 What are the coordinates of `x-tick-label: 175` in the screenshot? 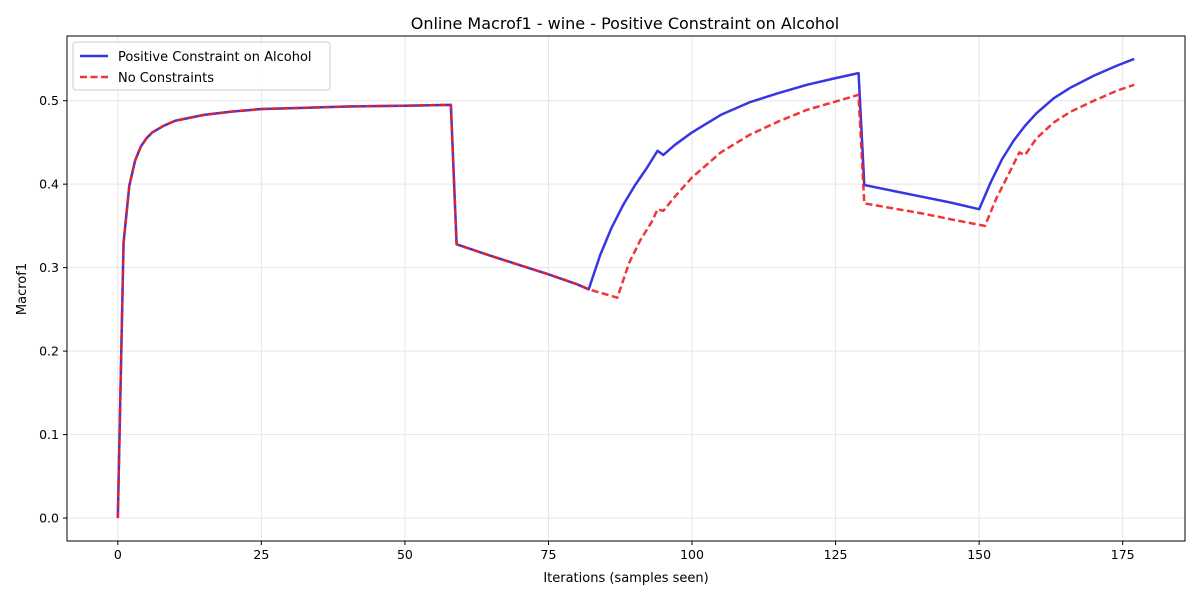 It's located at (1123, 554).